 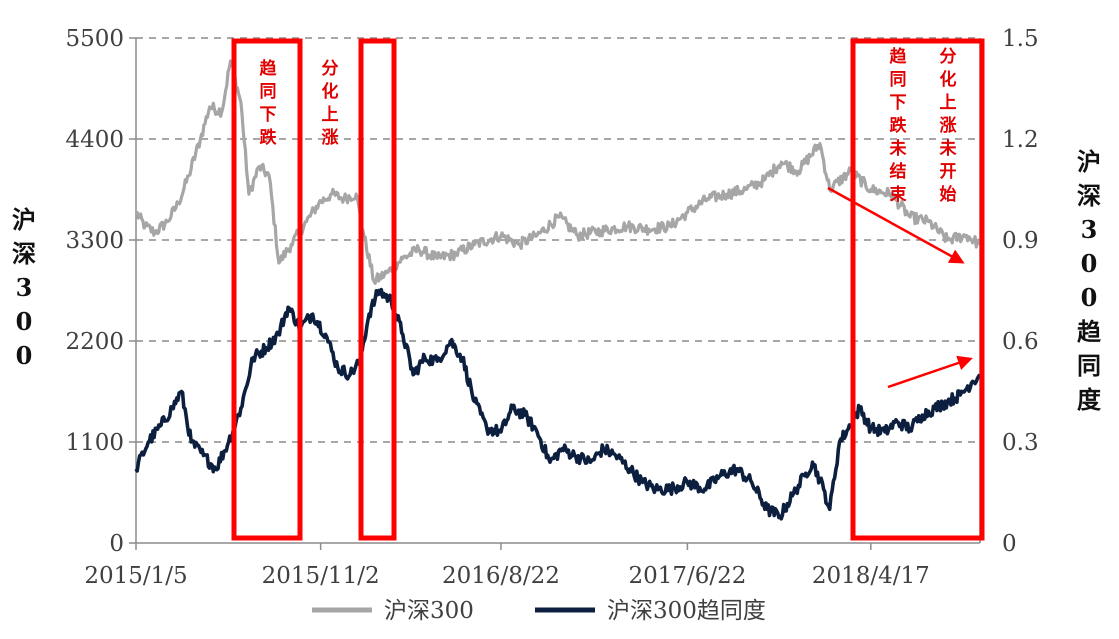 I want to click on right-axis-label-char: 3, so click(x=1089, y=229).